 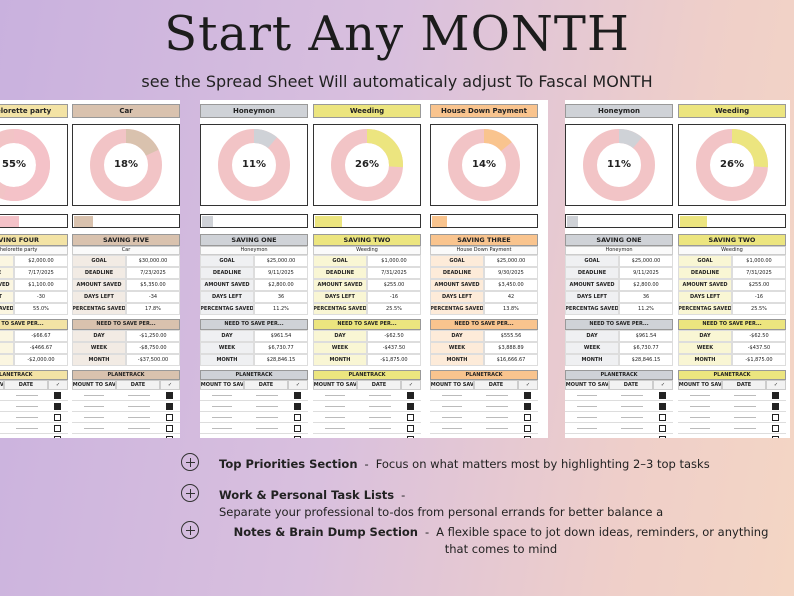 I want to click on need-value: $3,888.89, so click(x=511, y=348).